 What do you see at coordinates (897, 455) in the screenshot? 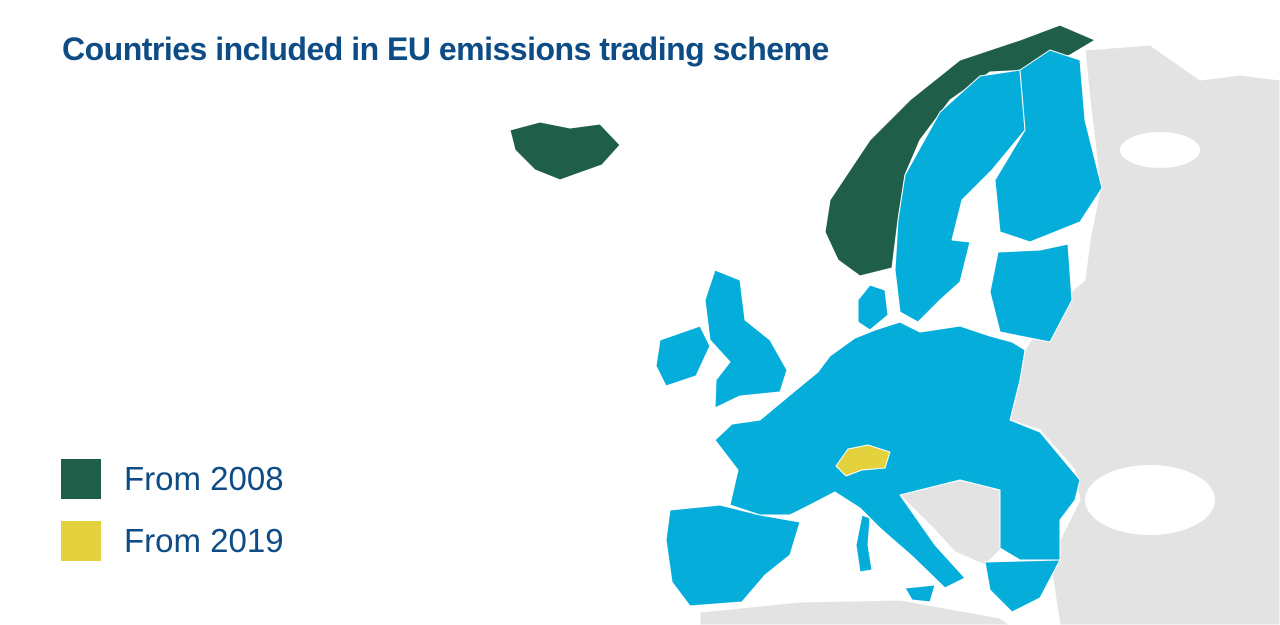
I see `map-country-continental-eu` at bounding box center [897, 455].